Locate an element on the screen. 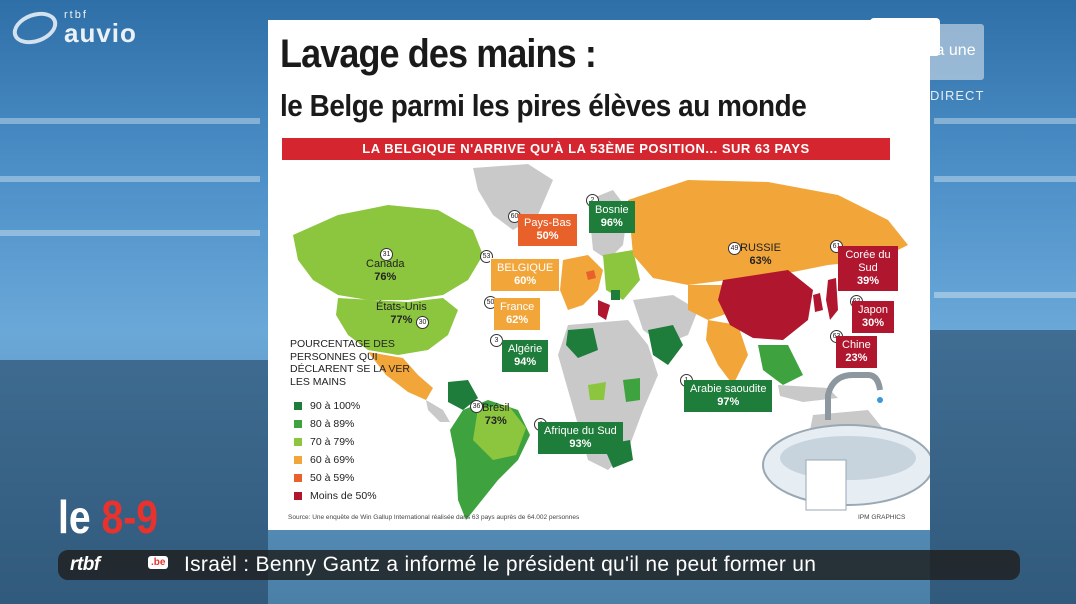 The width and height of the screenshot is (1076, 604). label-netherlands-name: Pays-Bas is located at coordinates (548, 223).